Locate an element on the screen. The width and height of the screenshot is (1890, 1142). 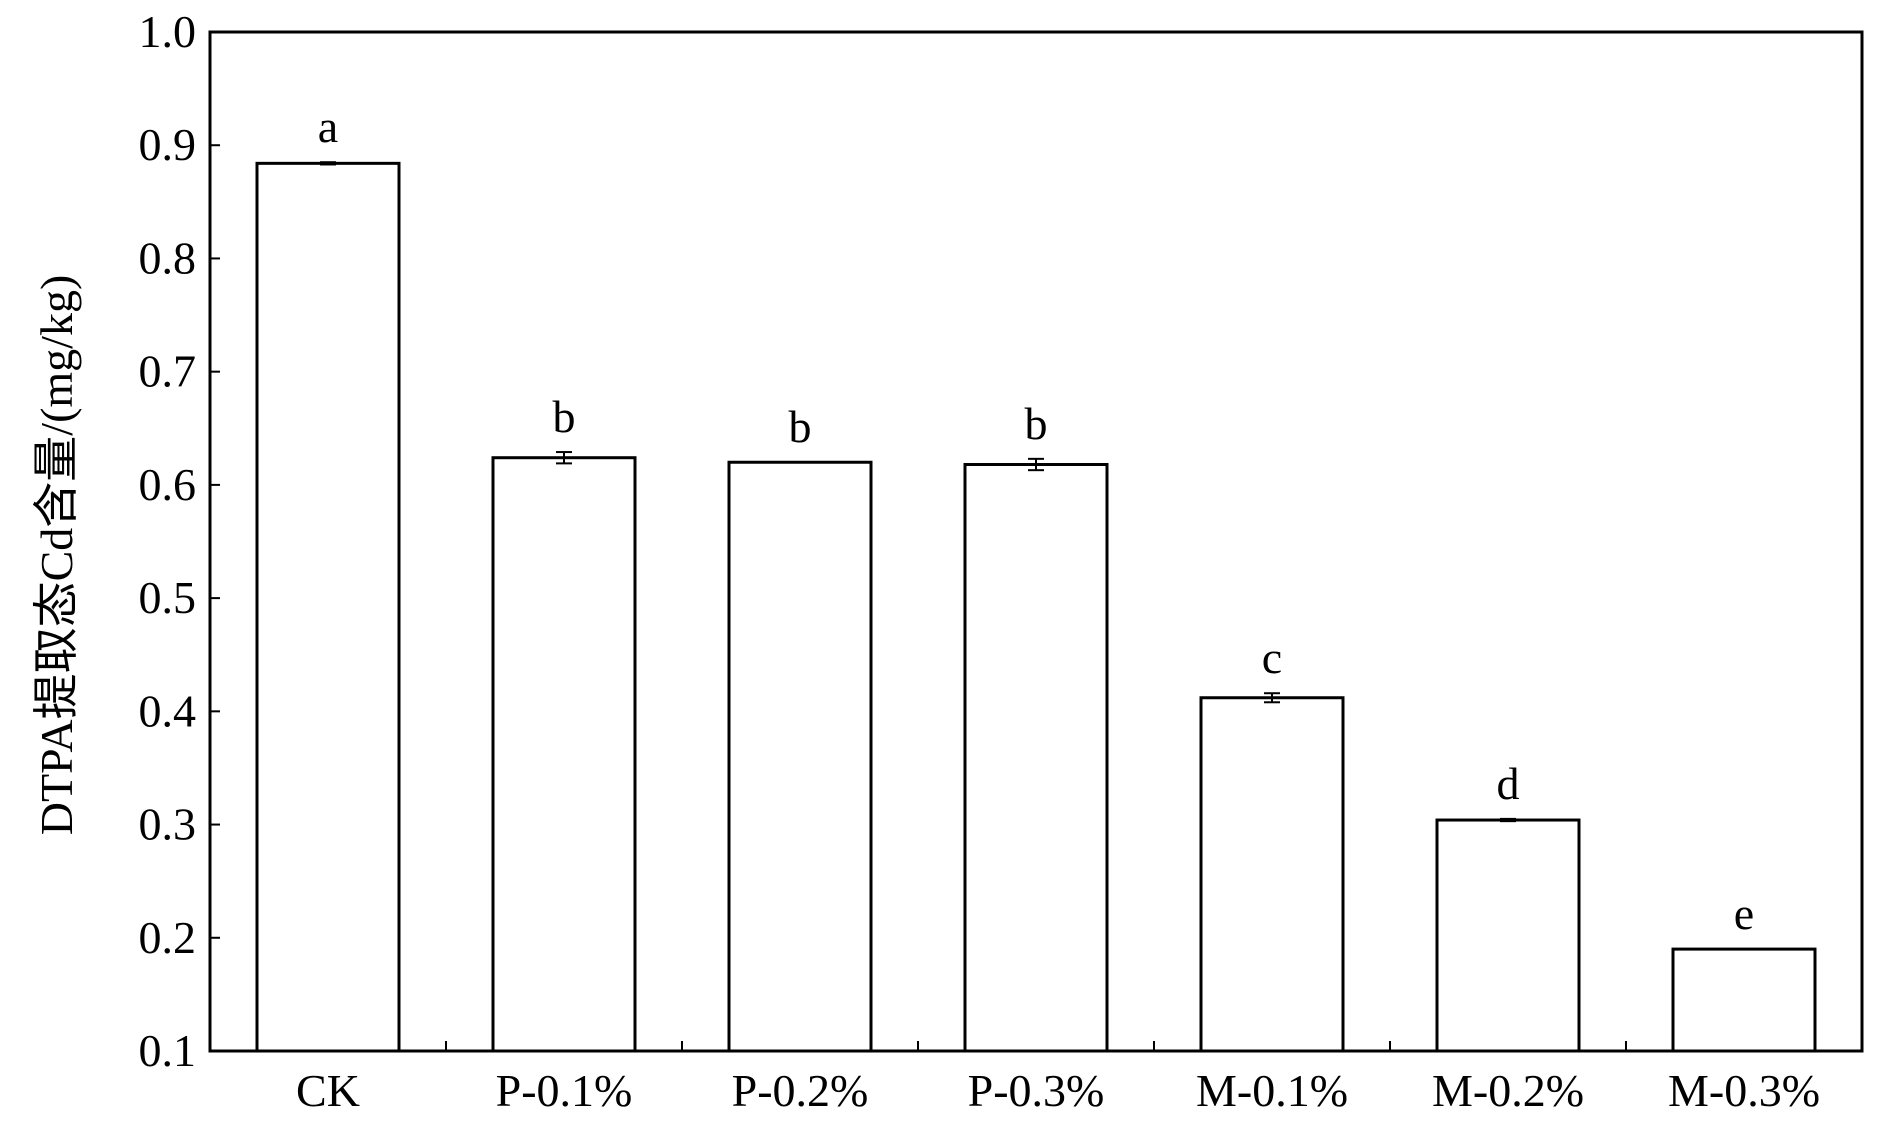
significance-label: c is located at coordinates (1272, 657).